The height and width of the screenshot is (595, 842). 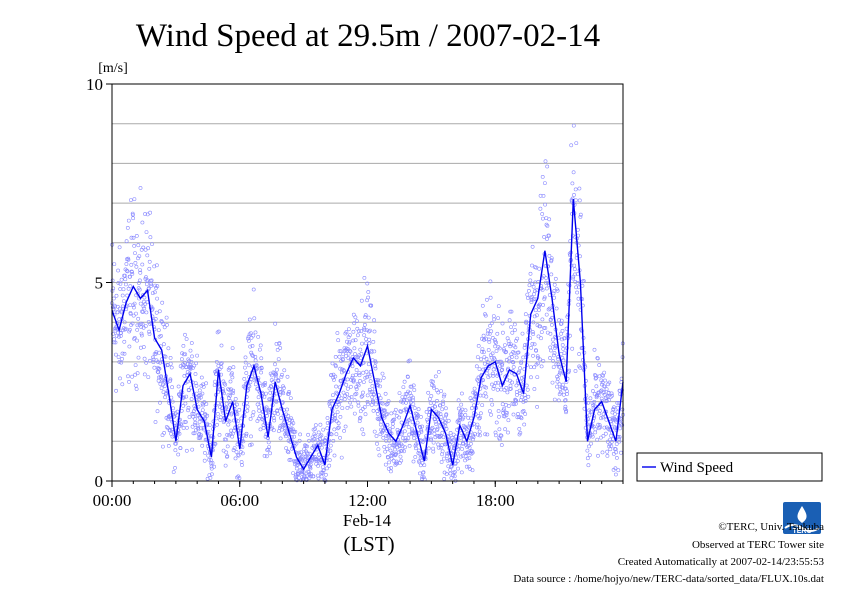 What do you see at coordinates (495, 500) in the screenshot?
I see `x-tick-label: 18:00` at bounding box center [495, 500].